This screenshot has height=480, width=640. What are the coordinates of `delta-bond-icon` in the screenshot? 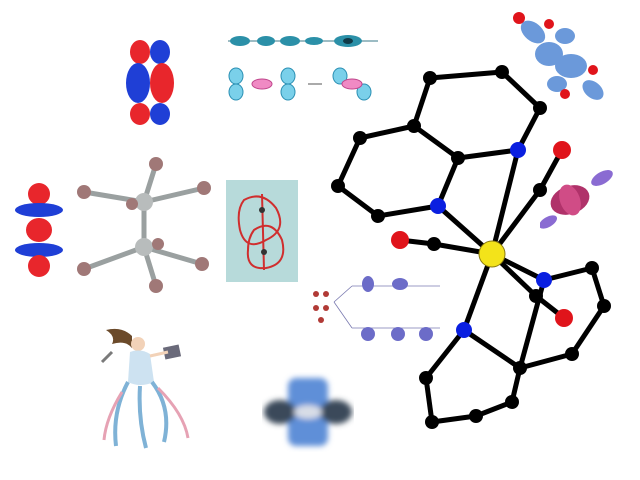 It's located at (262, 231).